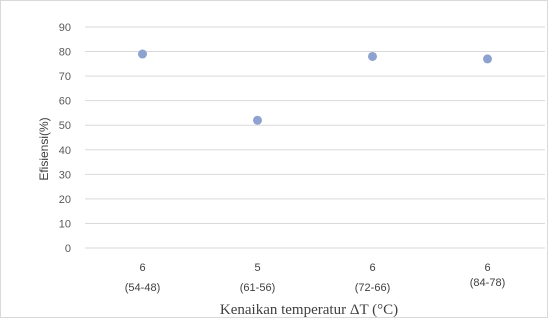 Image resolution: width=558 pixels, height=320 pixels. Describe the element at coordinates (65, 28) in the screenshot. I see `y-tick-label: 90` at that location.